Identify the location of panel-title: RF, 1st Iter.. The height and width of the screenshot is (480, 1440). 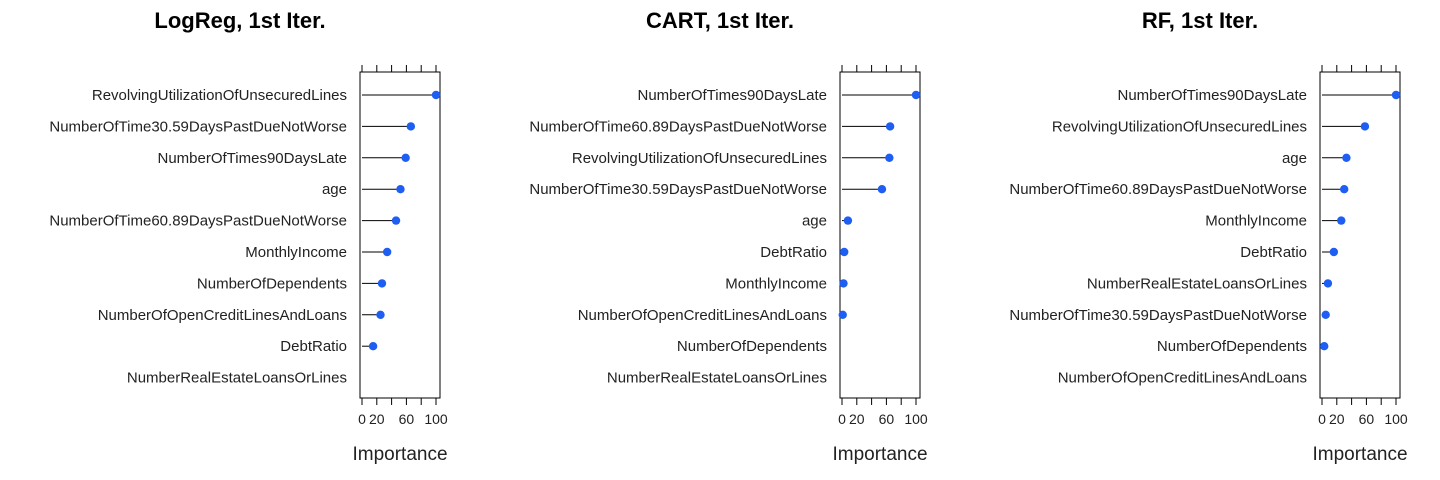
(1200, 20).